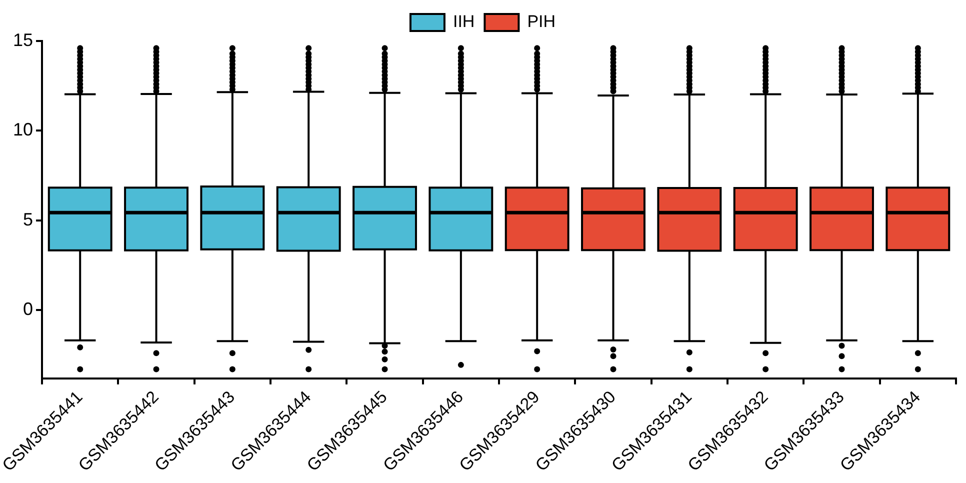 The image size is (966, 483). Describe the element at coordinates (23, 40) in the screenshot. I see `y-tick-label: 15` at that location.